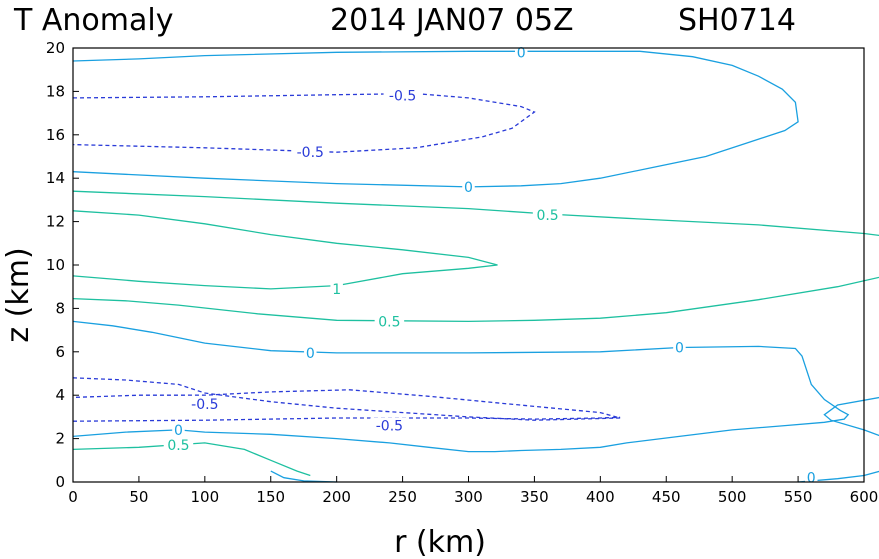 The image size is (879, 559). What do you see at coordinates (864, 497) in the screenshot?
I see `x-tick-label: 600` at bounding box center [864, 497].